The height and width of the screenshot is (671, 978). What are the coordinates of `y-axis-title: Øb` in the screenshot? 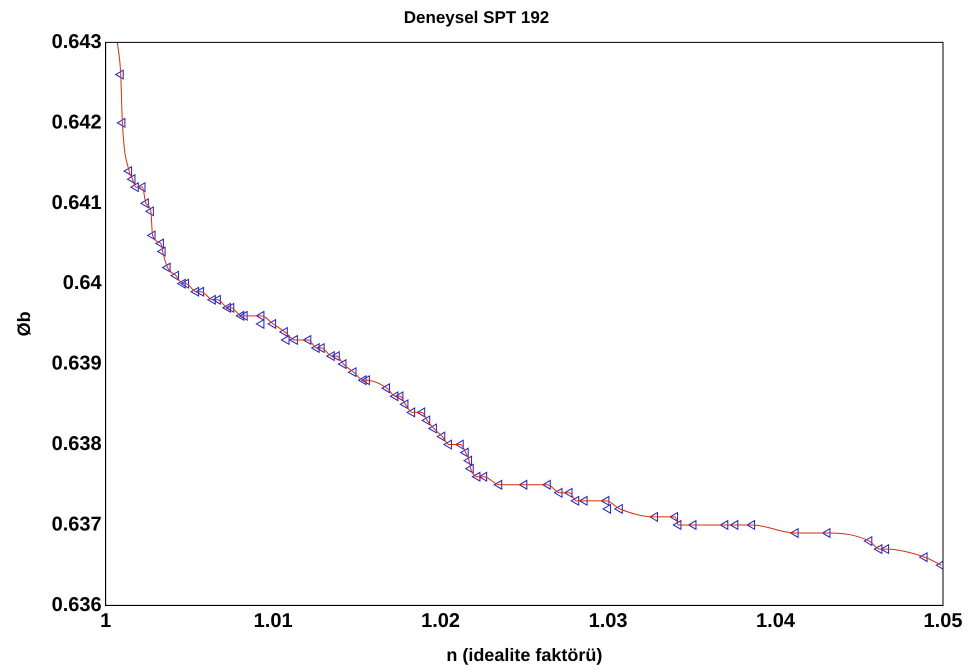 It's located at (24, 323).